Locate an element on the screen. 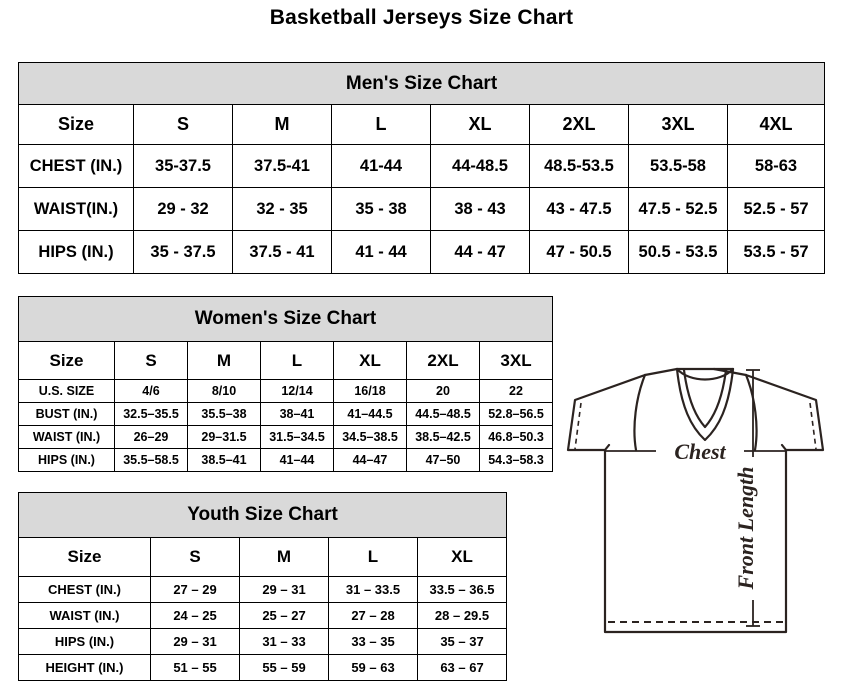 This screenshot has width=843, height=681. womens-hips-s: 35.5–58.5 is located at coordinates (151, 460).